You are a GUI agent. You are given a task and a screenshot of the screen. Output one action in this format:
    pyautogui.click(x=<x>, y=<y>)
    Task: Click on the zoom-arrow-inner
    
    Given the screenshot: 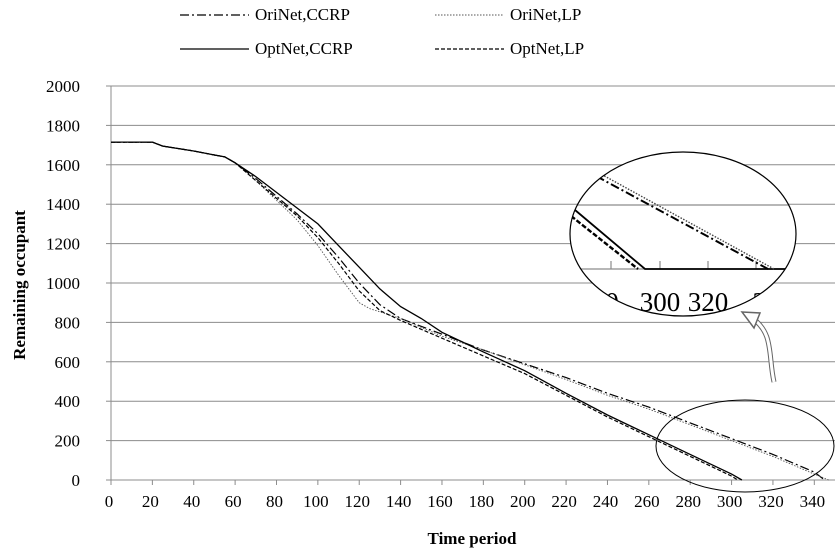 What is the action you would take?
    pyautogui.click(x=763, y=349)
    